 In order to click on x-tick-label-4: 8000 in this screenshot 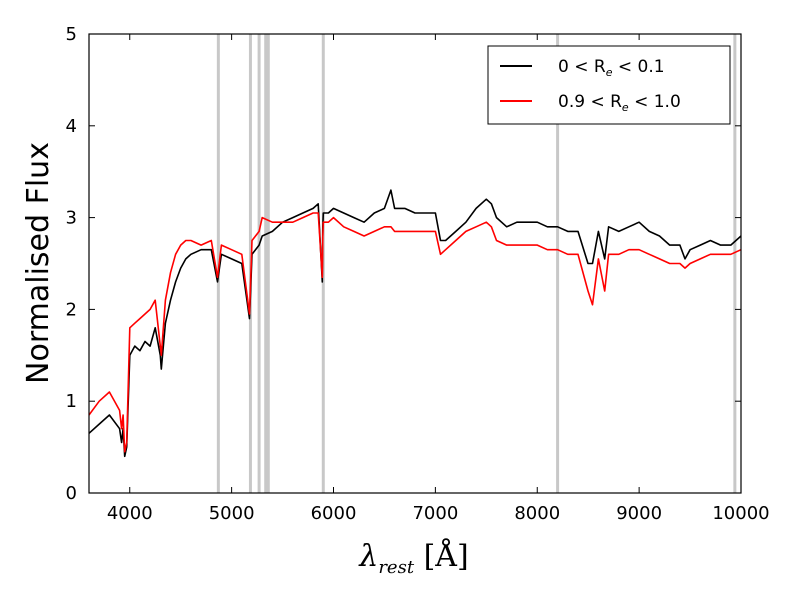, I will do `click(537, 513)`.